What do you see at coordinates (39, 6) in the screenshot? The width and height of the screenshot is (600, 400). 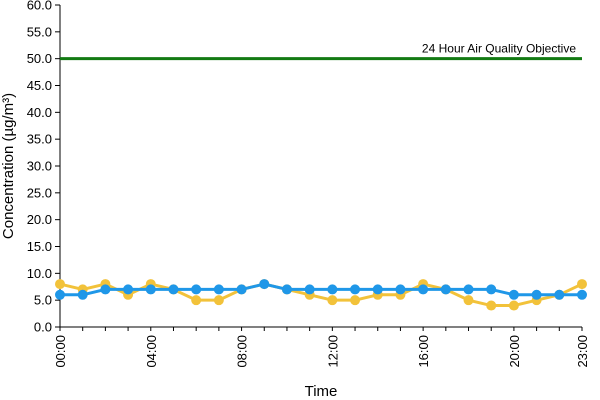 I see `y-tick-label: 60.0` at bounding box center [39, 6].